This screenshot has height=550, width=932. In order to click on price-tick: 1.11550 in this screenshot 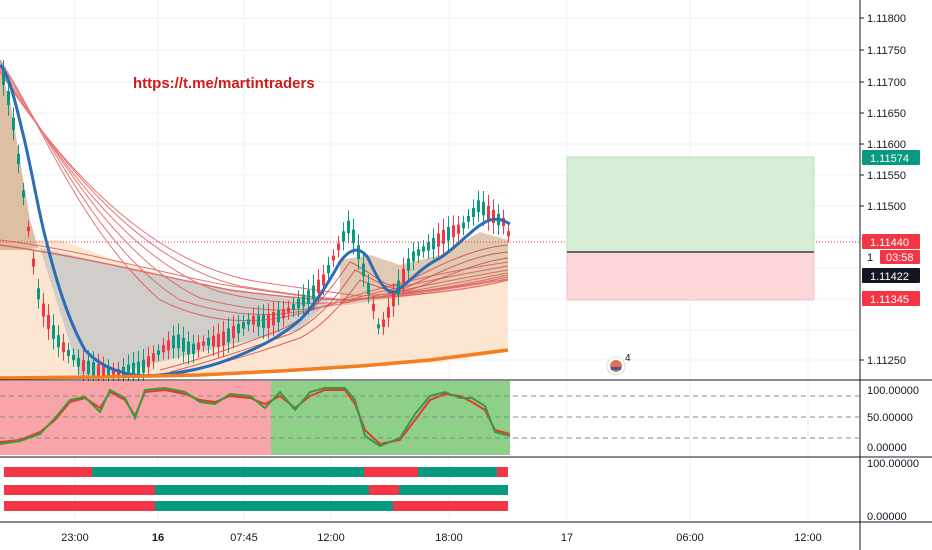, I will do `click(886, 176)`.